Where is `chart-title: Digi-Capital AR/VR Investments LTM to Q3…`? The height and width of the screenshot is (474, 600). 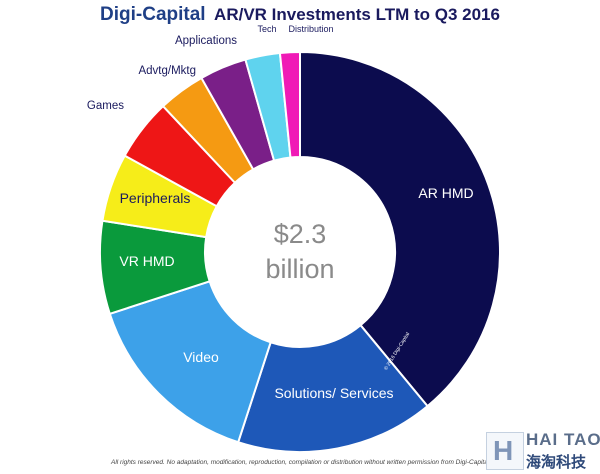
chart-title: Digi-Capital AR/VR Investments LTM to Q3… is located at coordinates (300, 14).